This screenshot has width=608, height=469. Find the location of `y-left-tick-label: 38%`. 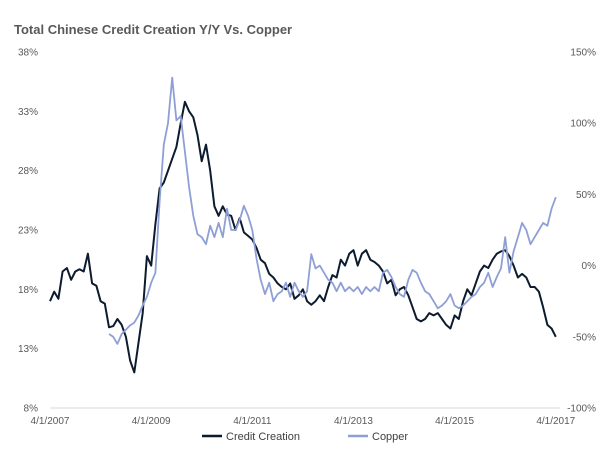

y-left-tick-label: 38% is located at coordinates (28, 53).